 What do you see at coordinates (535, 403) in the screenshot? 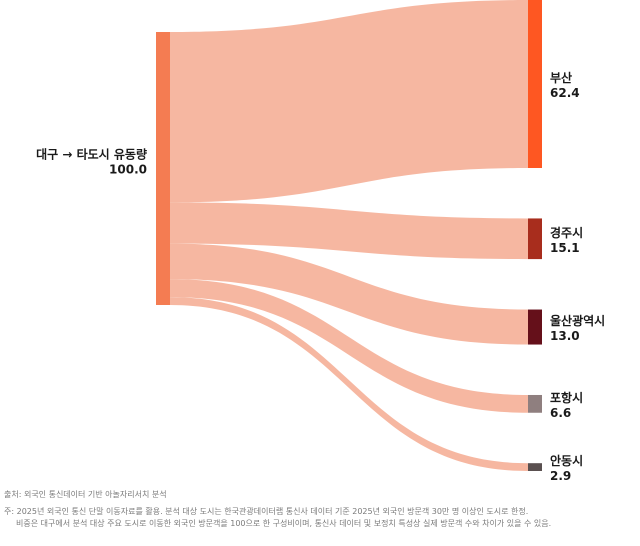
I see `target-4-node` at bounding box center [535, 403].